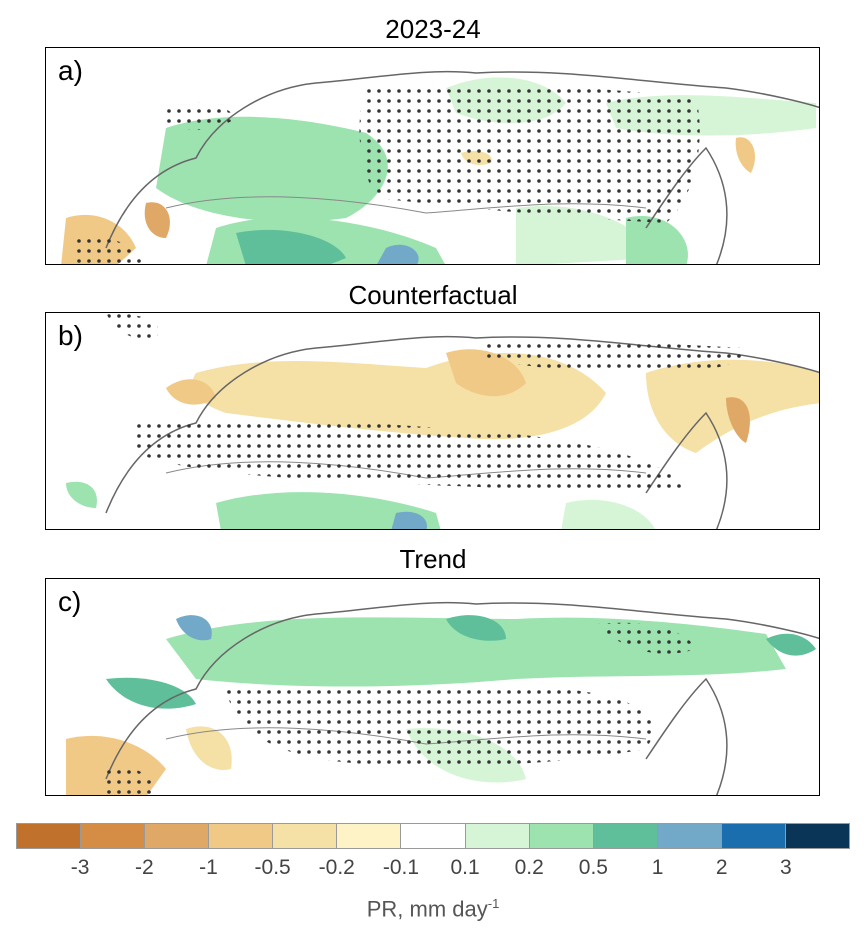 Image resolution: width=866 pixels, height=943 pixels. What do you see at coordinates (144, 867) in the screenshot?
I see `colorbar-tick-label: -2` at bounding box center [144, 867].